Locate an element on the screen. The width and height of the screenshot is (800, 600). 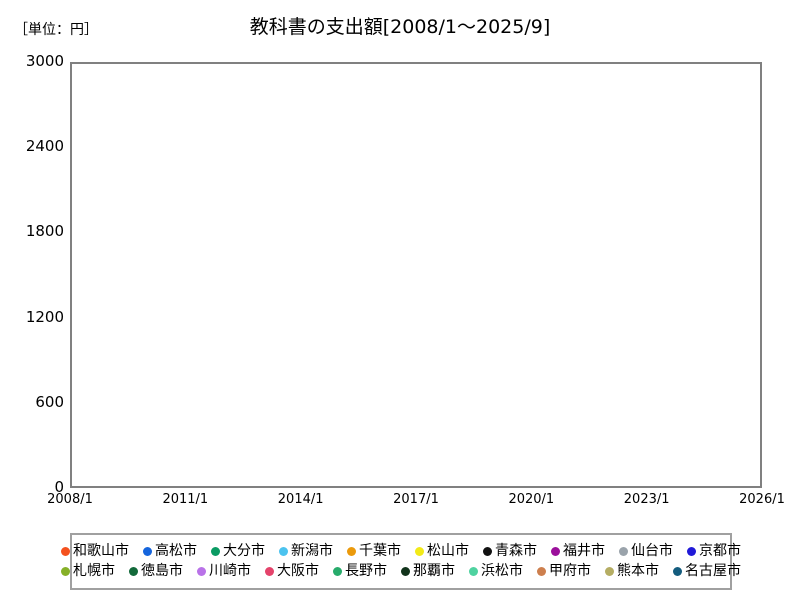
y-tick-label: 1200 is located at coordinates (44, 316).